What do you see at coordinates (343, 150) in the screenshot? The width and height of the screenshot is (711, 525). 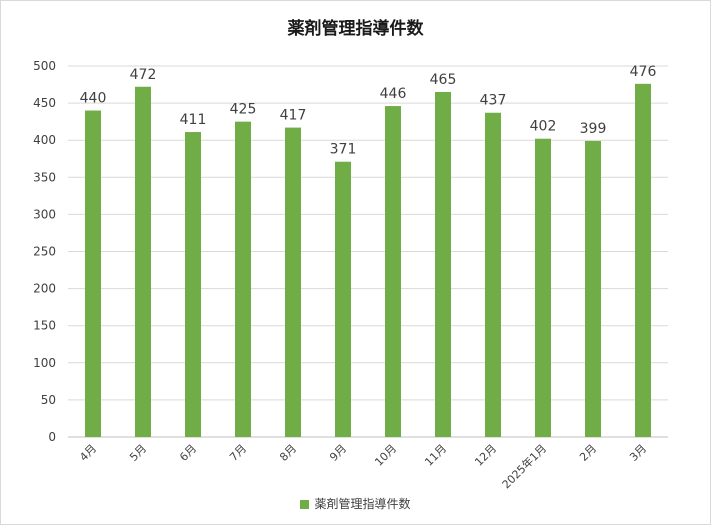 I see `data-label: 371` at bounding box center [343, 150].